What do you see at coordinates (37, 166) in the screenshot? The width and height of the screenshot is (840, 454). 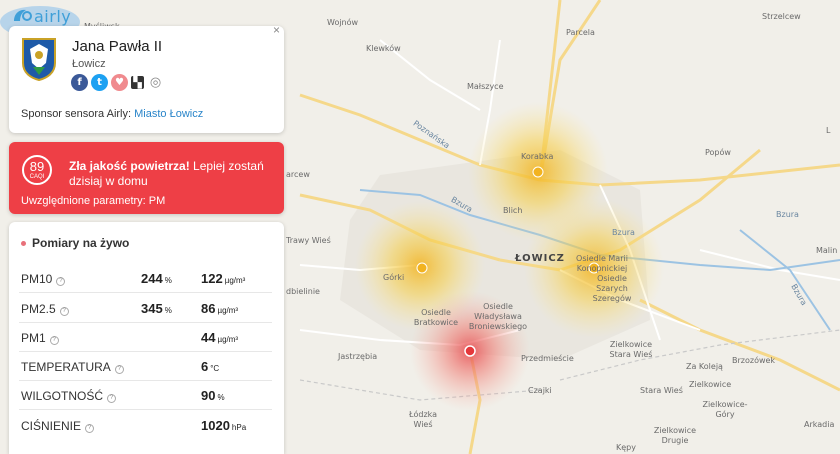 I see `caqi-value: 89` at bounding box center [37, 166].